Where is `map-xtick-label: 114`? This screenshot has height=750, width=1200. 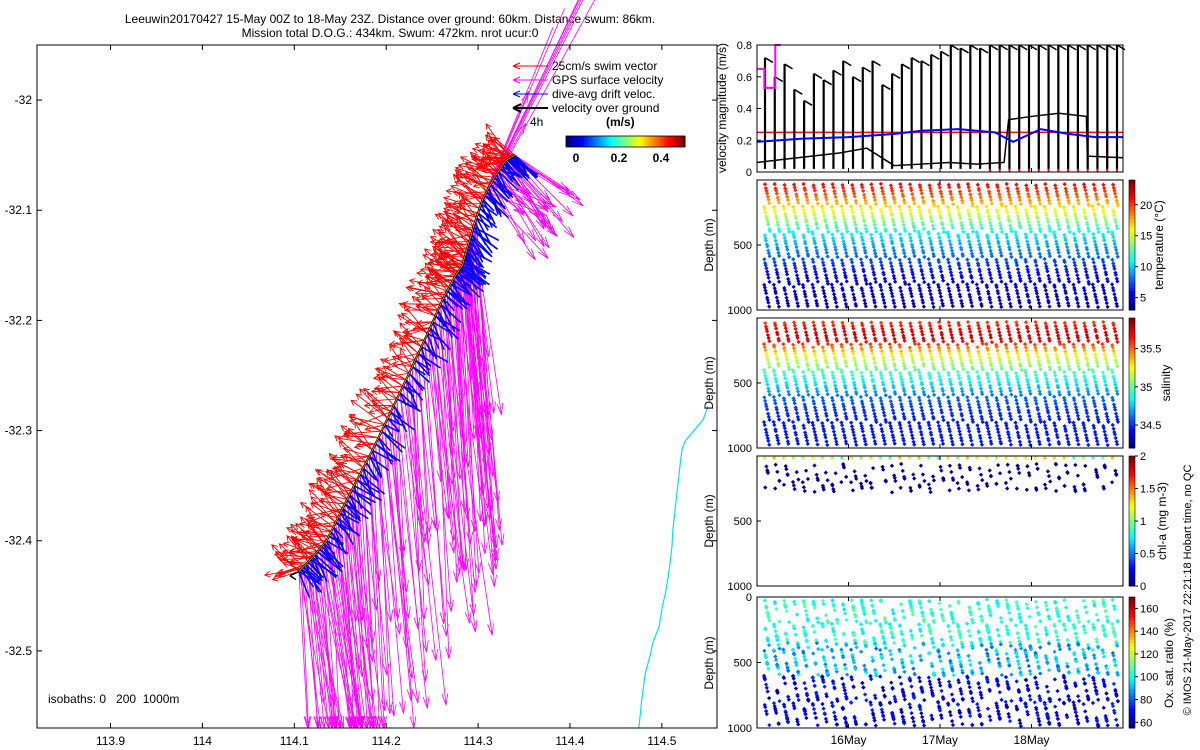 map-xtick-label: 114 is located at coordinates (202, 741).